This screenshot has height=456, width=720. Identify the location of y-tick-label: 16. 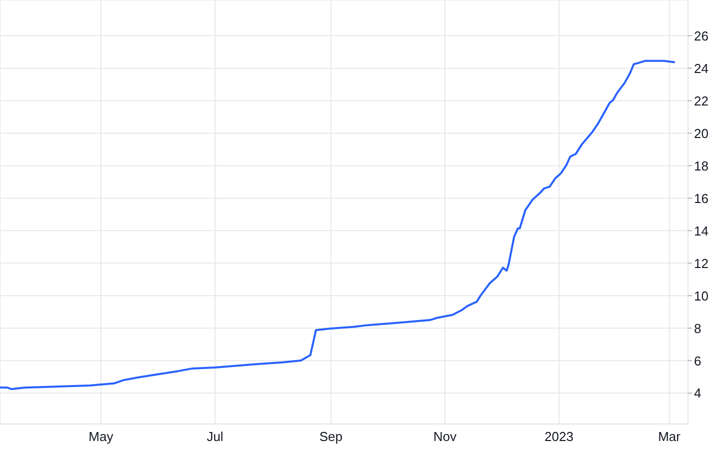
(701, 198).